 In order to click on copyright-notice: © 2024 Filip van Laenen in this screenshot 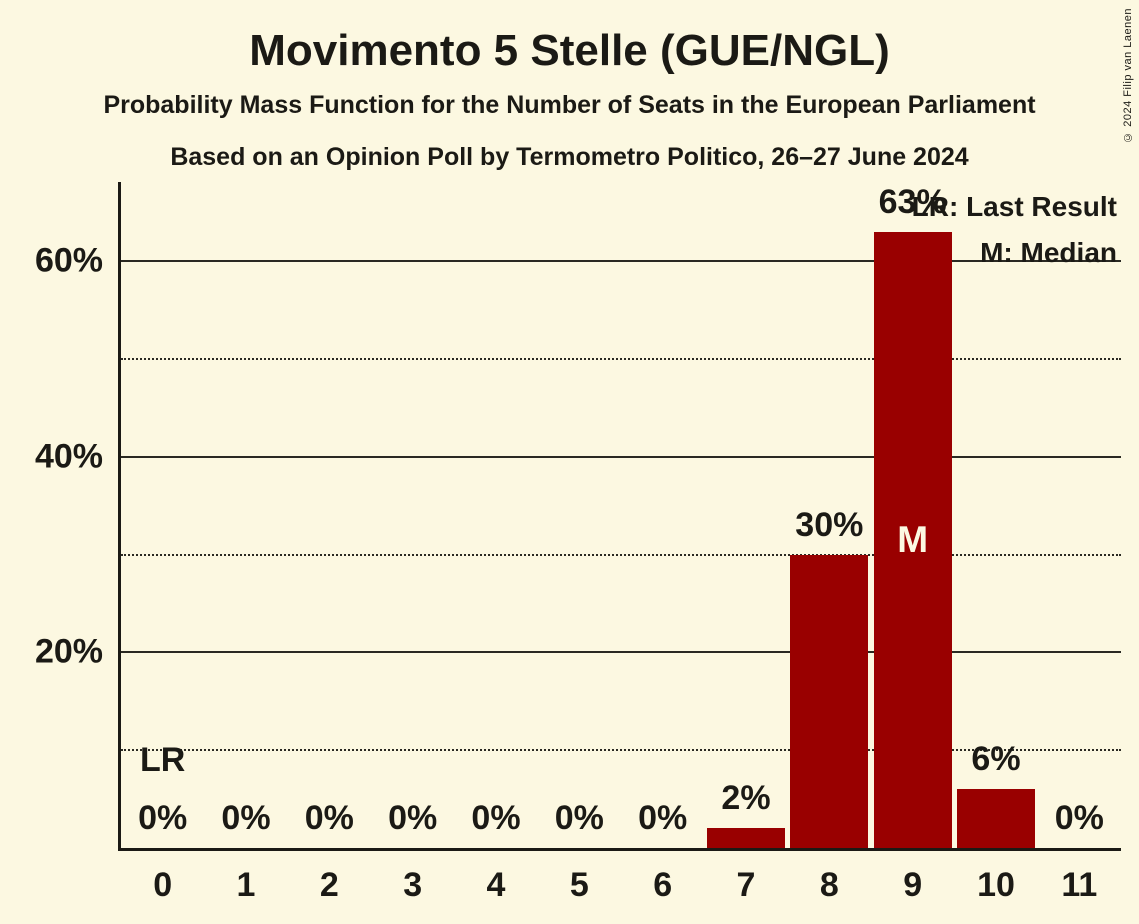, I will do `click(1128, 75)`.